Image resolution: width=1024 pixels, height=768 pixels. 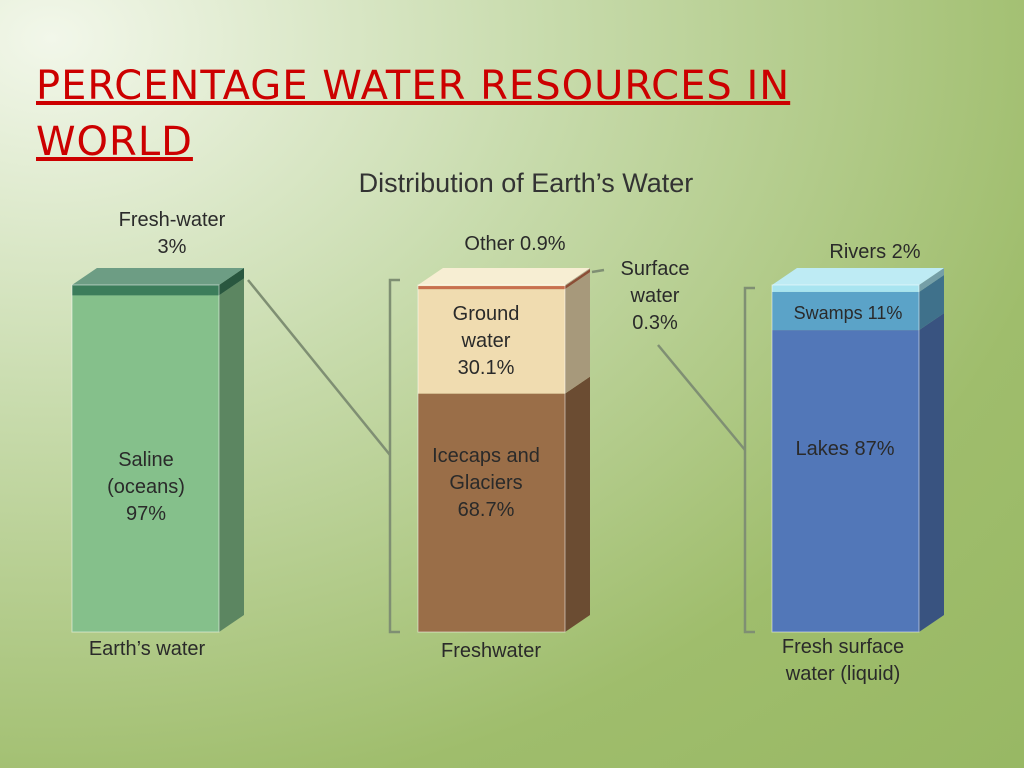 What do you see at coordinates (543, 244) in the screenshot?
I see `segment-value: 0.9%` at bounding box center [543, 244].